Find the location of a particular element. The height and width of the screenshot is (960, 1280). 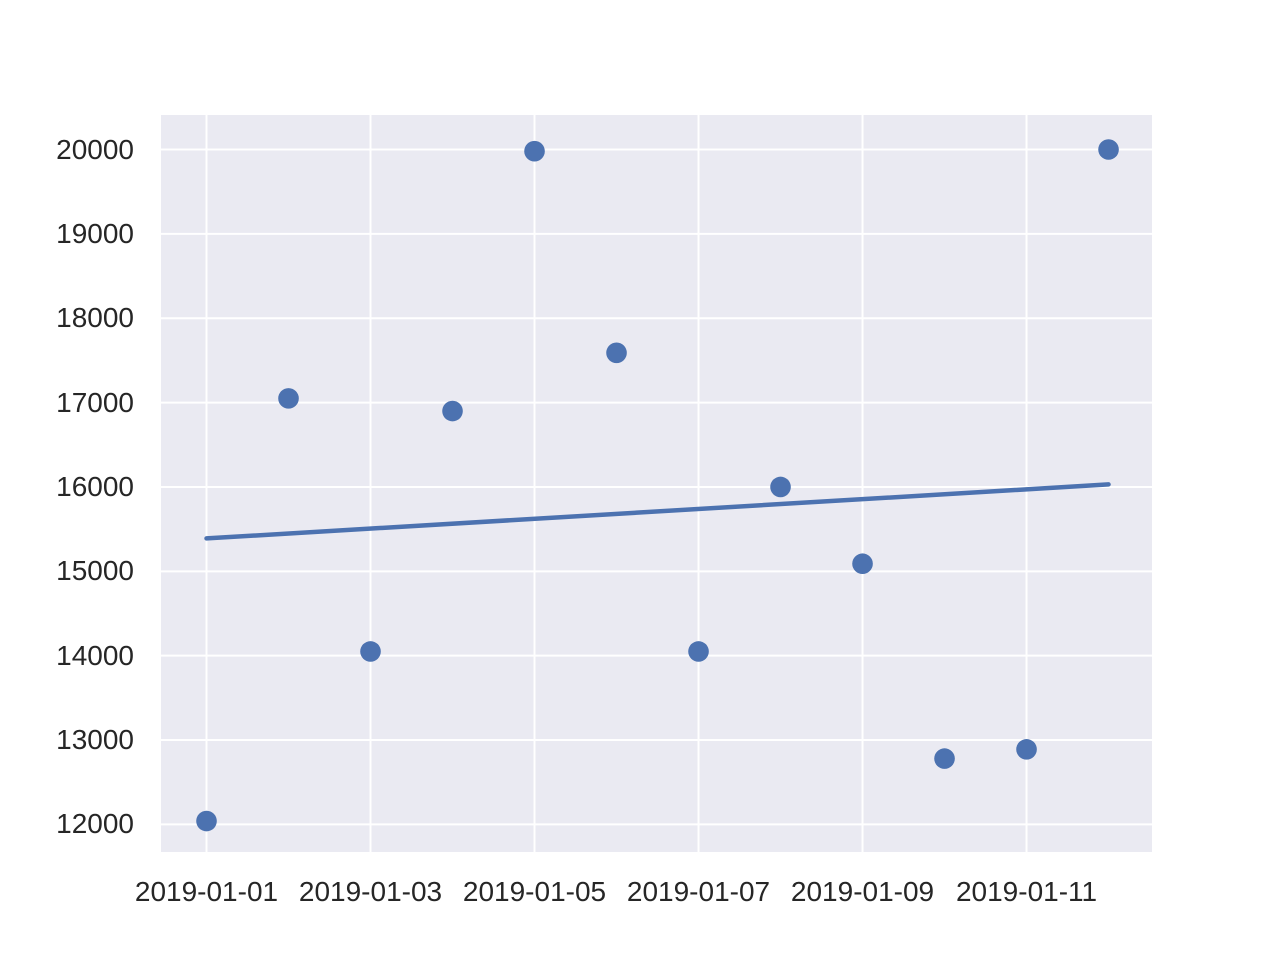

y-tick-label: 20000 is located at coordinates (95, 149).